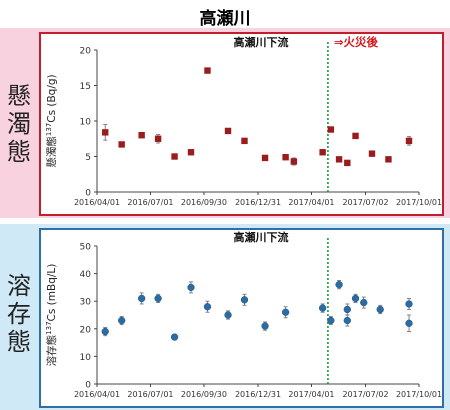  Describe the element at coordinates (86, 275) in the screenshot. I see `y-tick-label: 40` at that location.